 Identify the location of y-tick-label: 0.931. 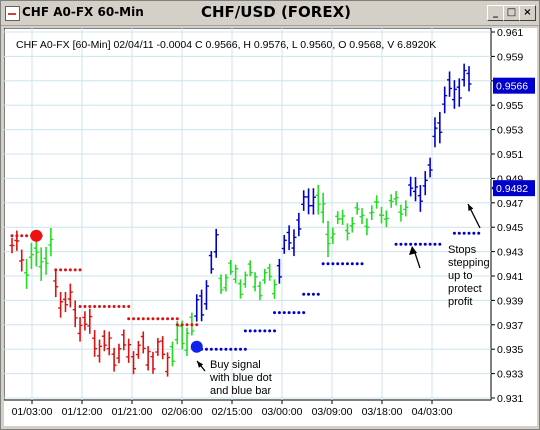
(510, 399).